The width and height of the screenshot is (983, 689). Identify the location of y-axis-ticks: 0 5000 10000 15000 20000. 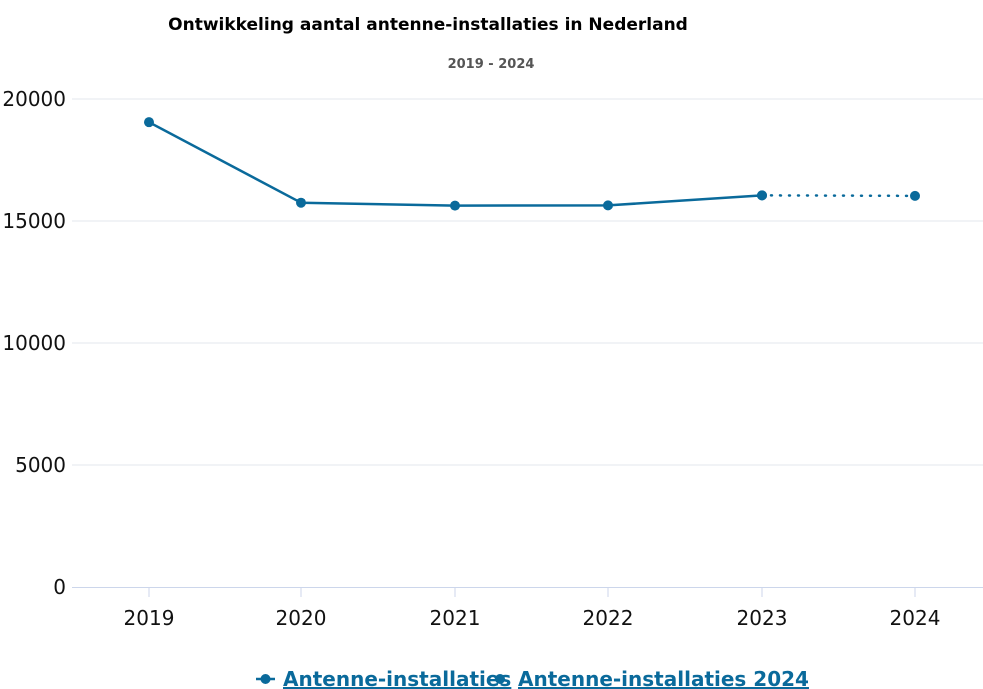
(34, 343).